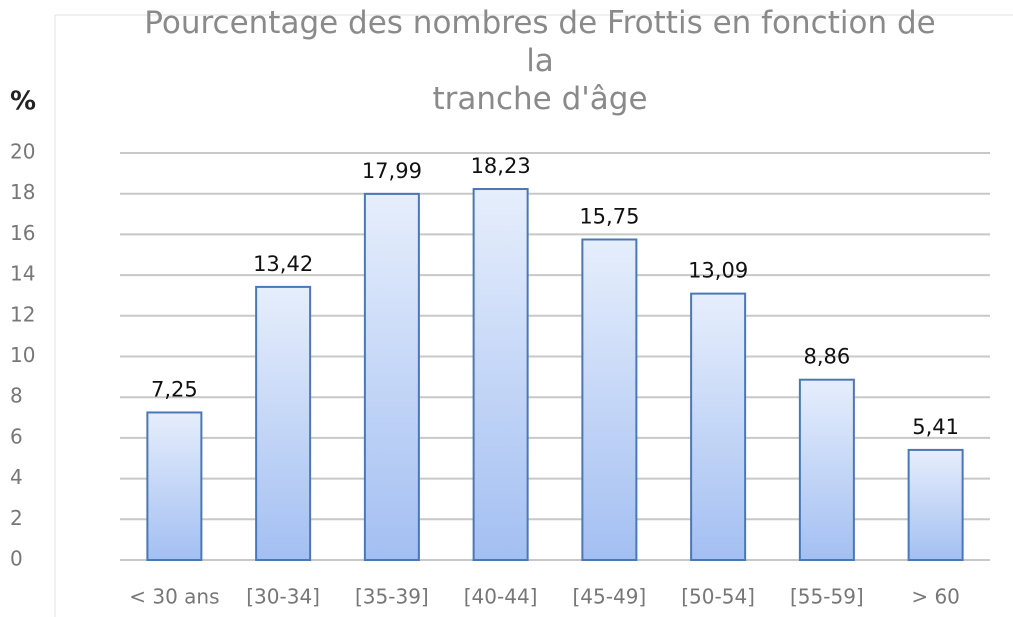 The height and width of the screenshot is (617, 1013). What do you see at coordinates (827, 597) in the screenshot?
I see `x-tick-label: [55-59]` at bounding box center [827, 597].